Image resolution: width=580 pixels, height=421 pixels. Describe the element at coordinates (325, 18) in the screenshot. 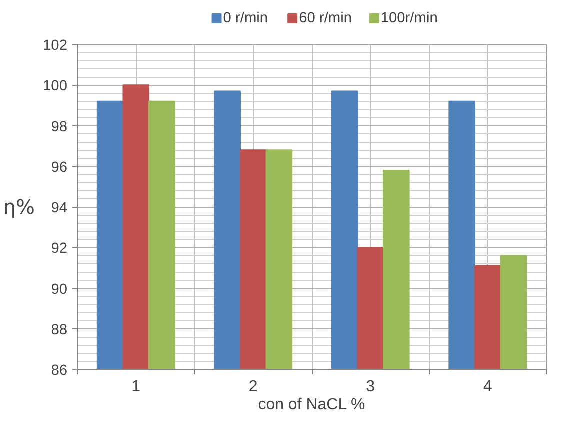

I see `legend-label: 60 r/min` at that location.